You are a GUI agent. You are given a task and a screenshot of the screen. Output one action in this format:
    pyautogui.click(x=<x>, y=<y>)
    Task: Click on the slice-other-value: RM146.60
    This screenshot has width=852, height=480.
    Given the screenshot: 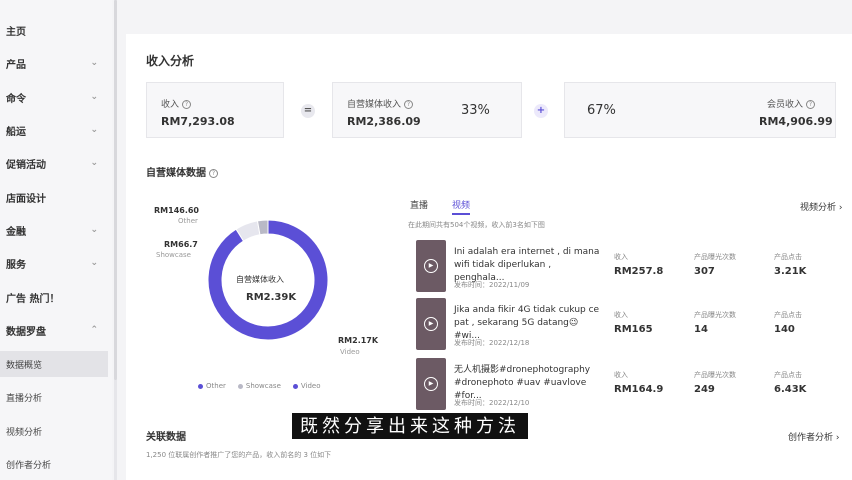 What is the action you would take?
    pyautogui.click(x=176, y=210)
    